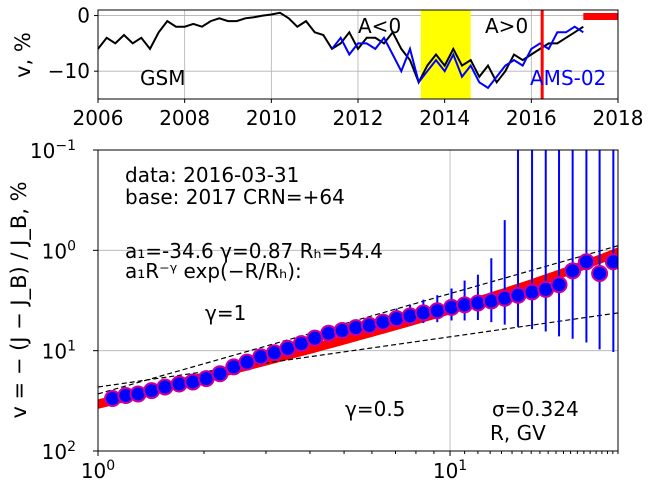 The height and width of the screenshot is (500, 650). Describe the element at coordinates (225, 313) in the screenshot. I see `gamma1-label: γ=1` at that location.